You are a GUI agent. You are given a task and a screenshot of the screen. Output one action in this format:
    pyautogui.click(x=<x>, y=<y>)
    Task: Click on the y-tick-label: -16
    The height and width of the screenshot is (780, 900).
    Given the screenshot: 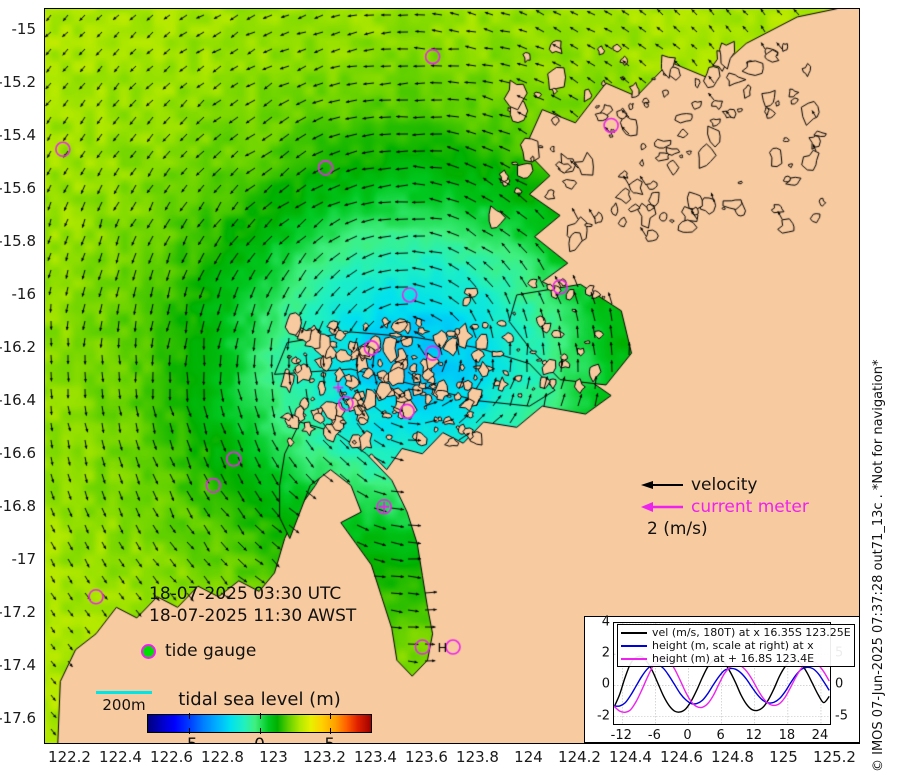 What is the action you would take?
    pyautogui.click(x=24, y=293)
    